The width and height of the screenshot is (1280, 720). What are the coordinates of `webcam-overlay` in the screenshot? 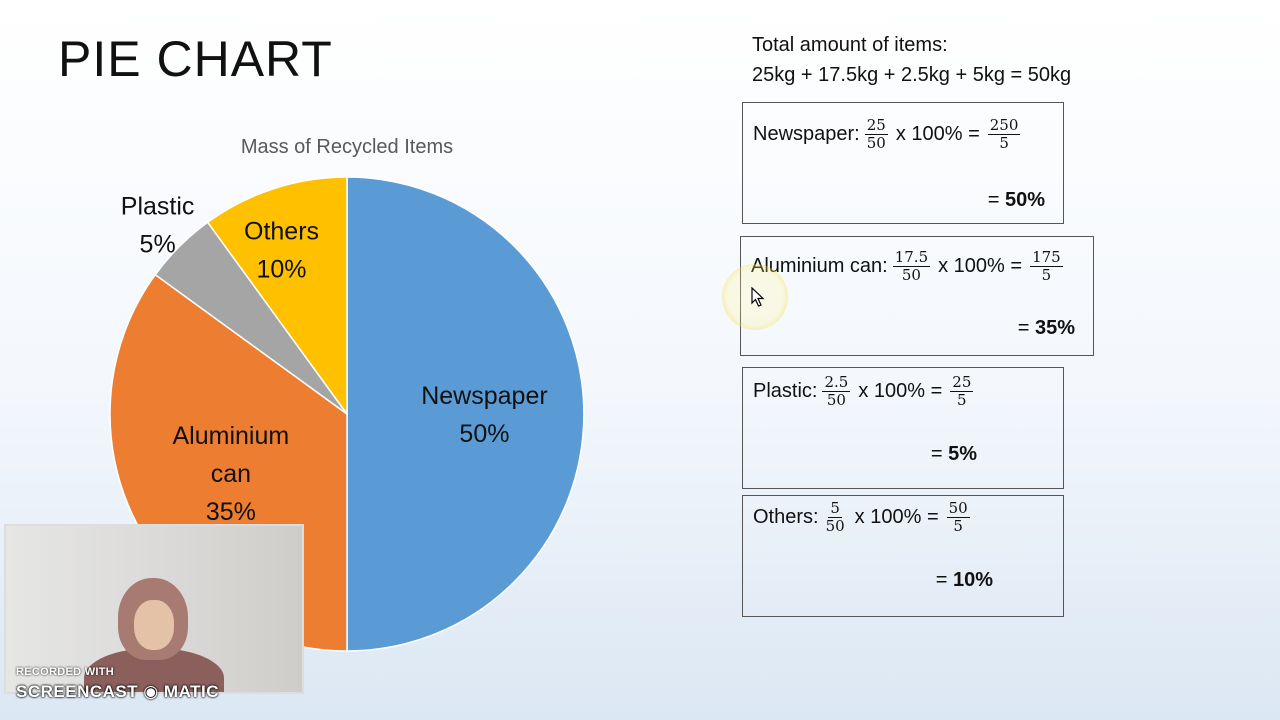 It's located at (154, 609).